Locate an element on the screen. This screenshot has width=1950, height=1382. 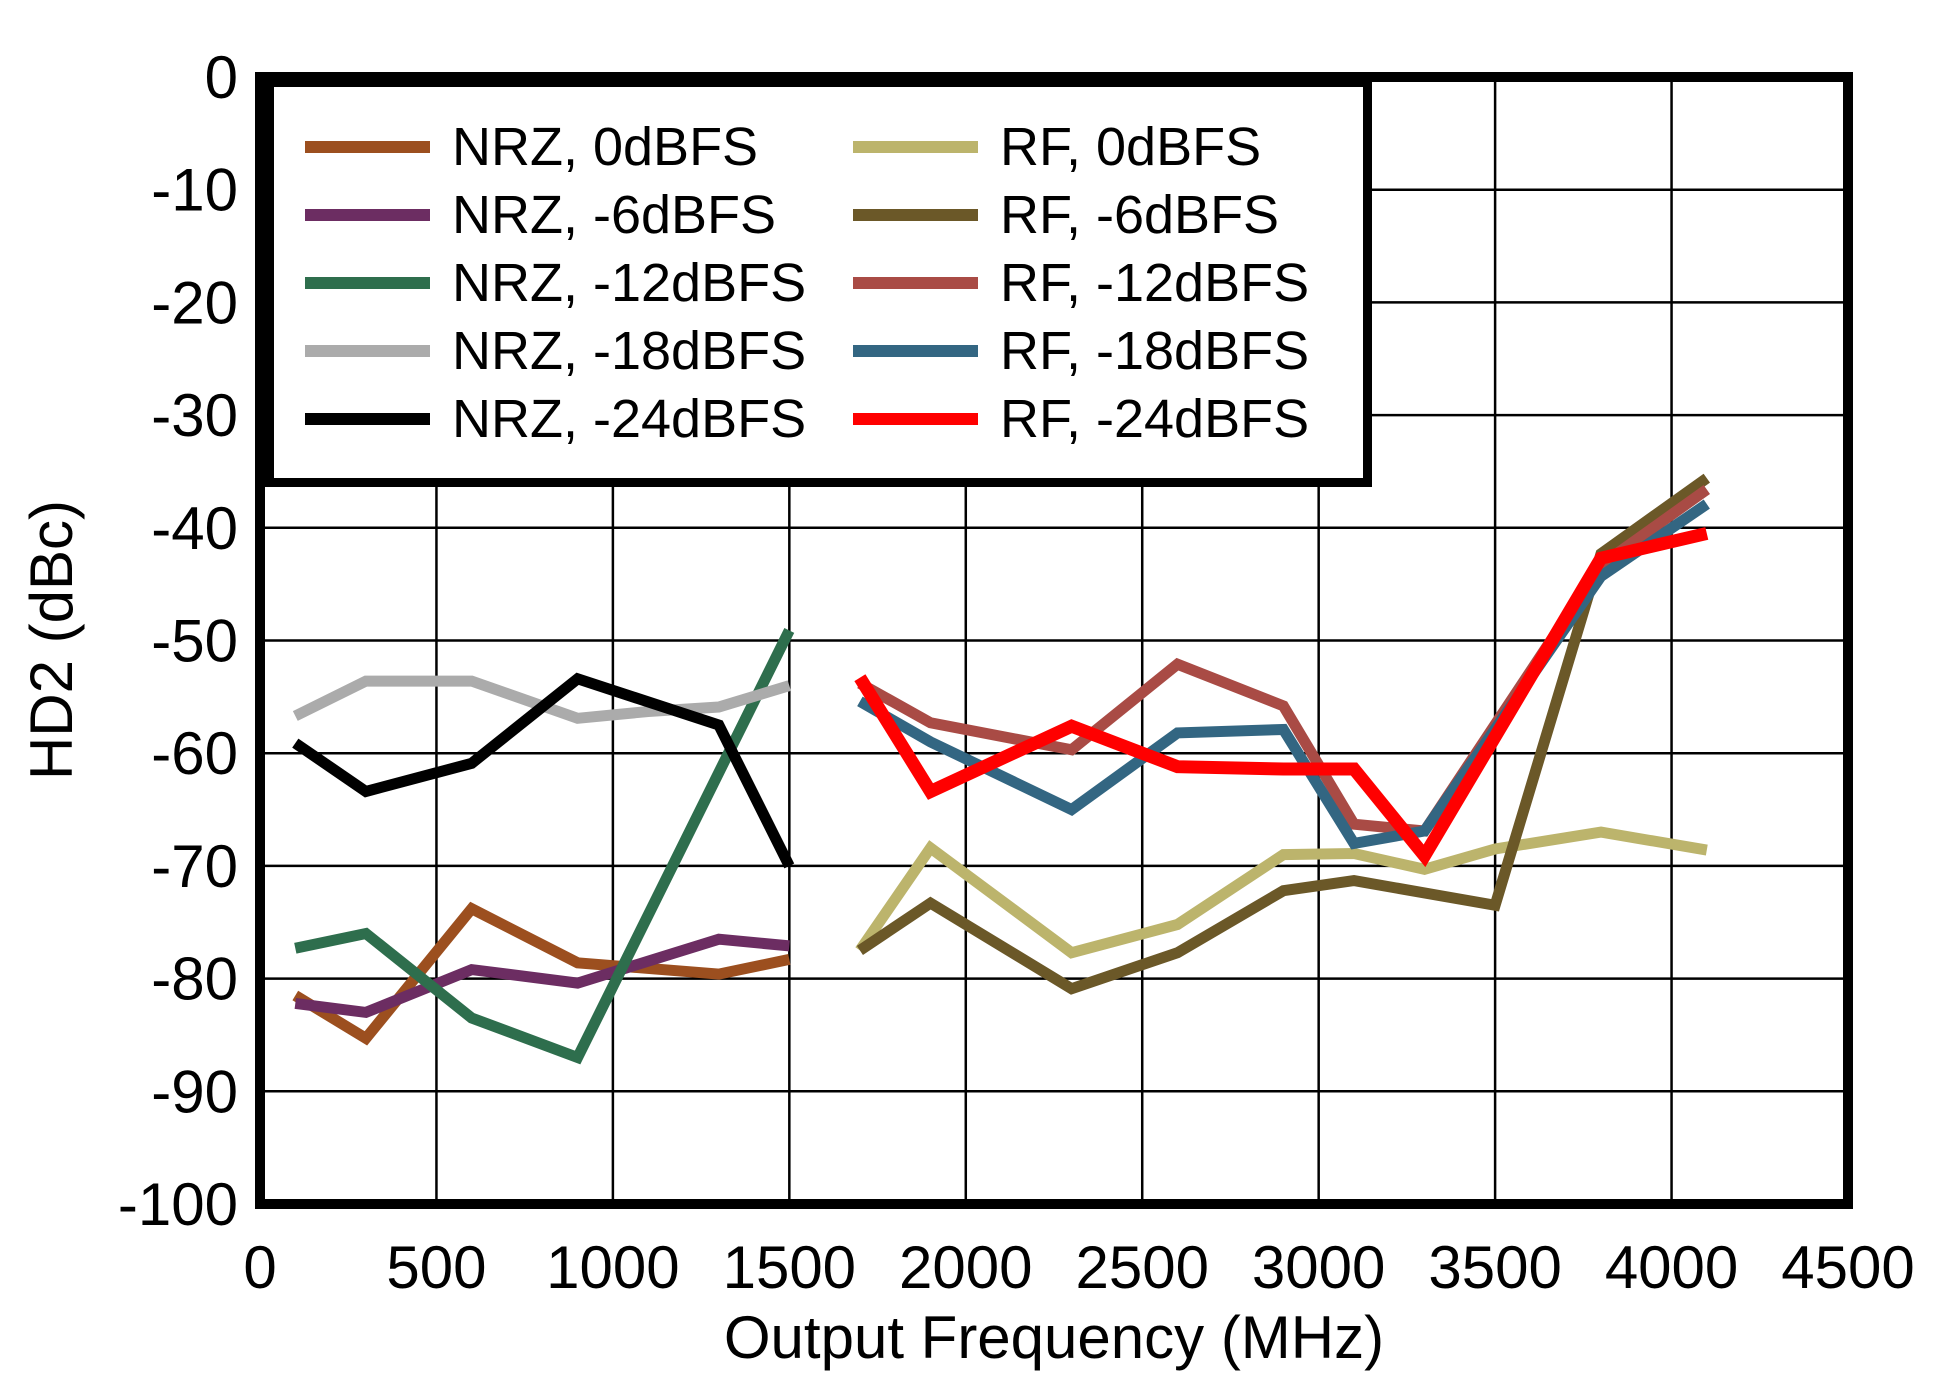
legend-swatch-nrz-6dbfs is located at coordinates (367, 215).